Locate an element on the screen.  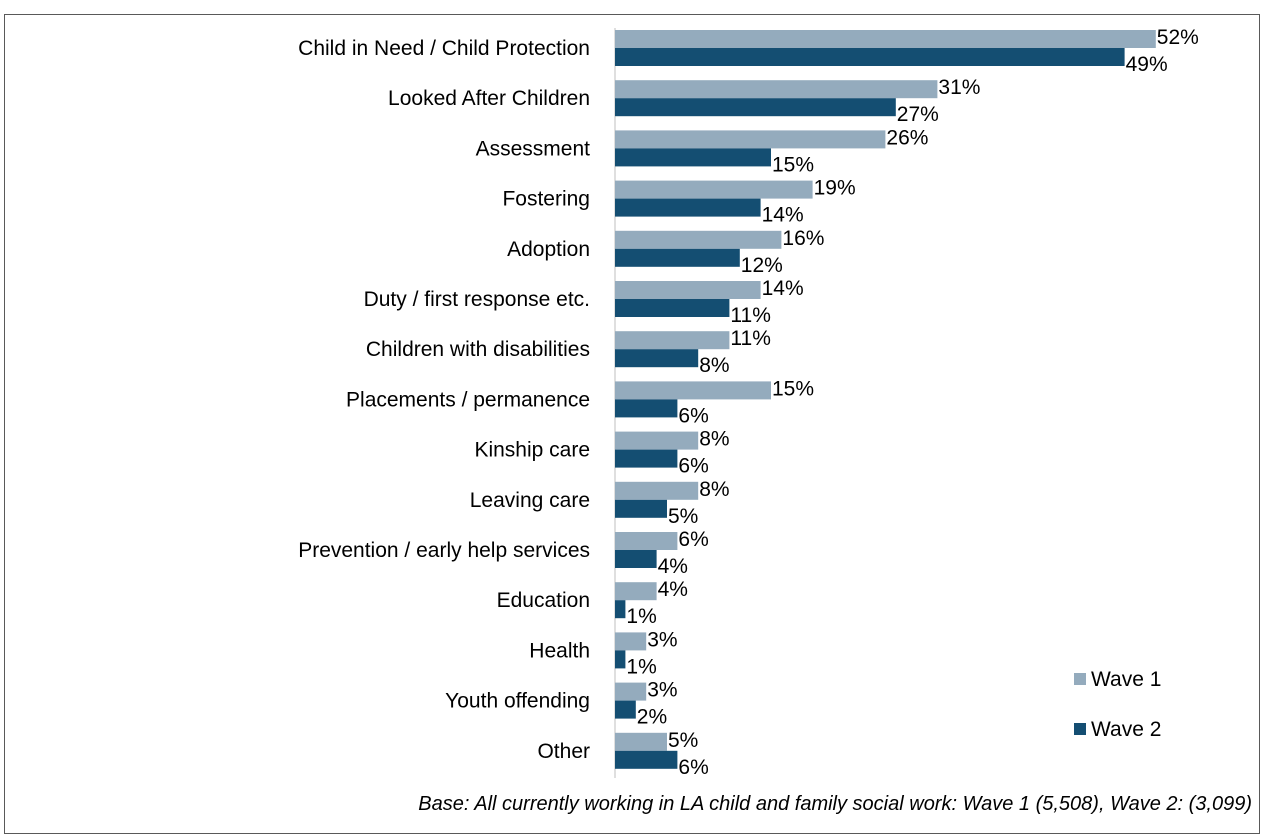
legend-label-wave-1: Wave 1 is located at coordinates (1126, 679).